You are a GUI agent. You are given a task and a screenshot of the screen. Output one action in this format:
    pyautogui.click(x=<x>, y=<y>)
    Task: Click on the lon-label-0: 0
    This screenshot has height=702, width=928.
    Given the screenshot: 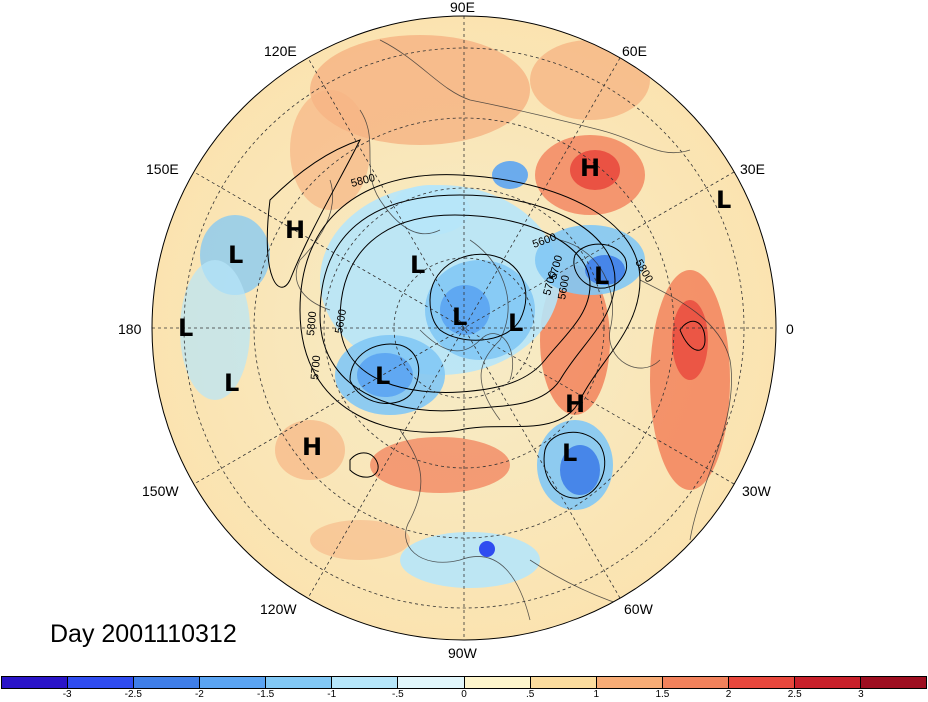 What is the action you would take?
    pyautogui.click(x=790, y=329)
    